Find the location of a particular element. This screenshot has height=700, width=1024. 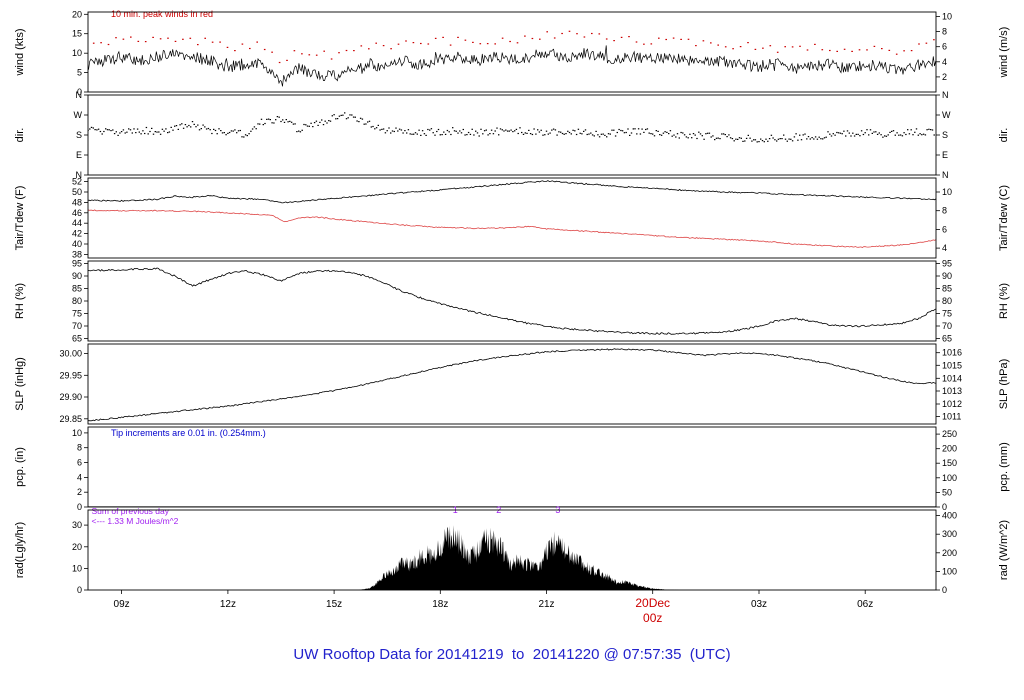

series-wind-direction is located at coordinates (511, 127).